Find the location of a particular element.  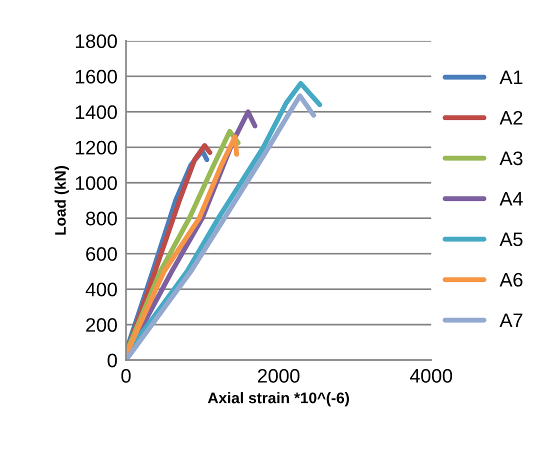

legend-label: A7 is located at coordinates (511, 320).